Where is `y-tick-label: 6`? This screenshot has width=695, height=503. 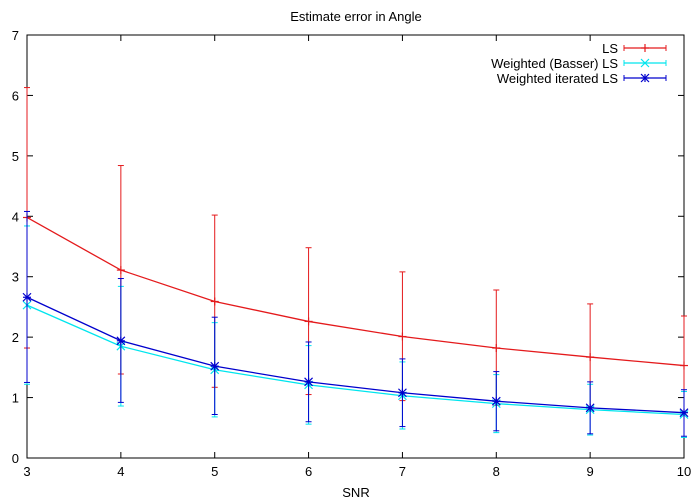
y-tick-label: 6 is located at coordinates (15, 95).